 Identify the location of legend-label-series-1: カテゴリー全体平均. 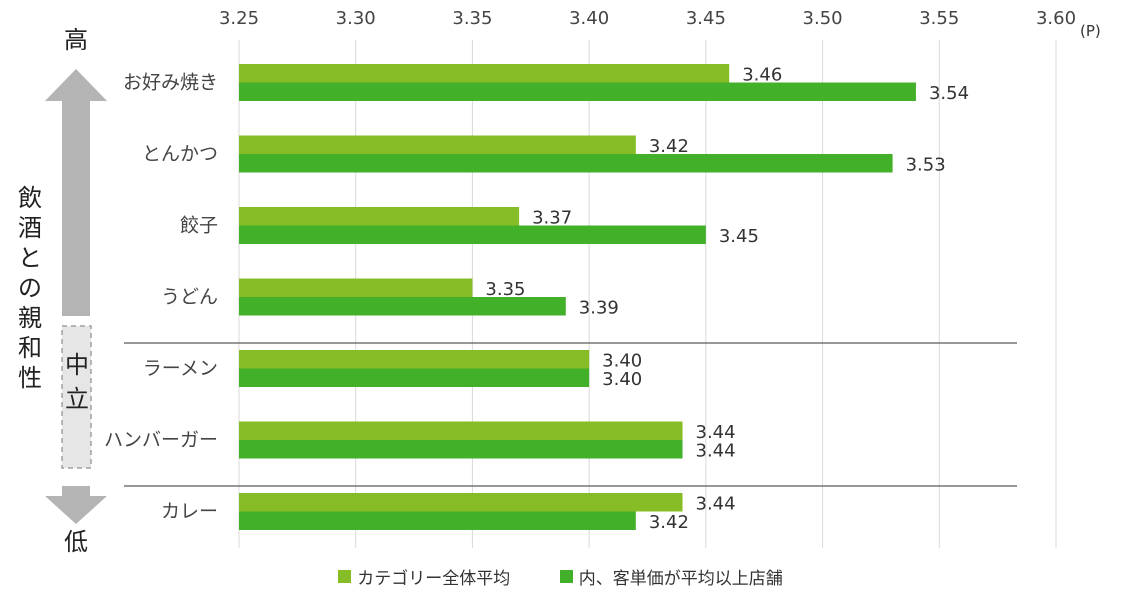
(434, 579).